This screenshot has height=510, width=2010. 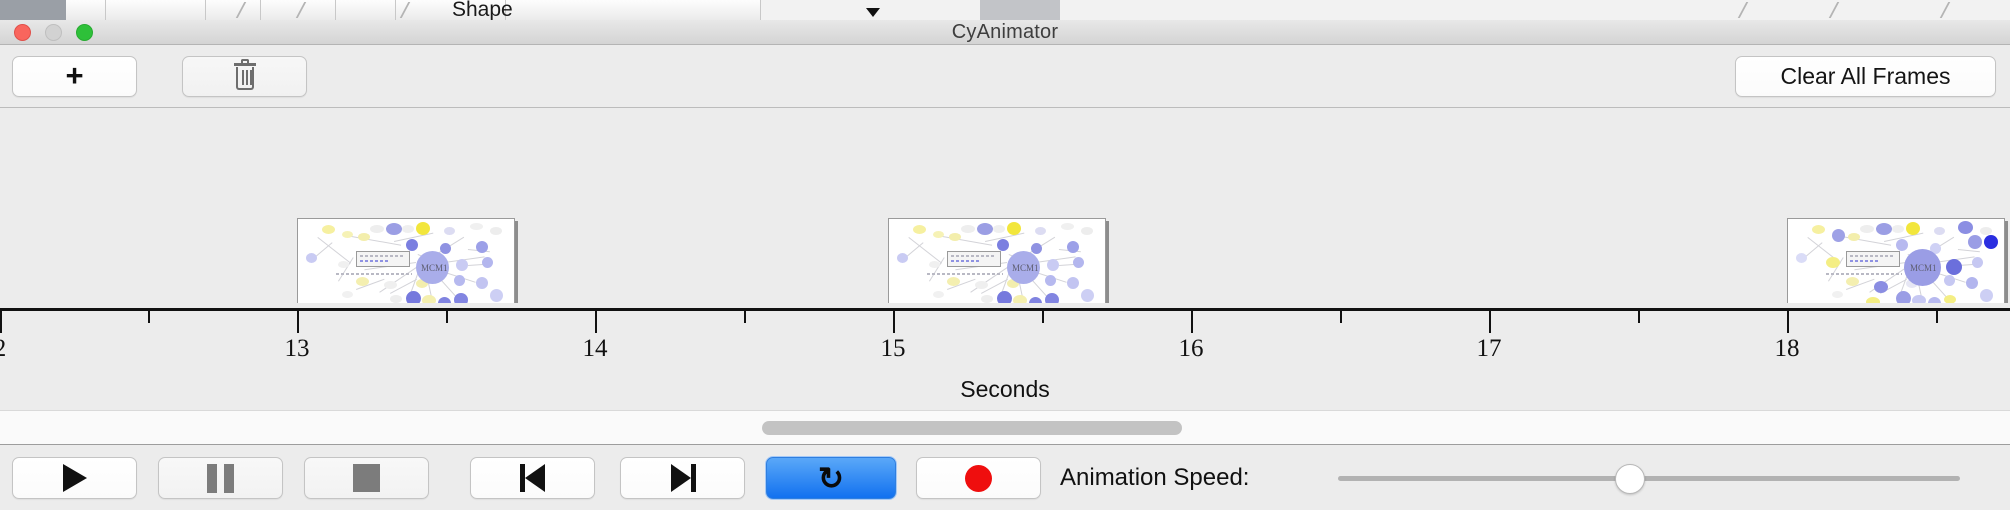 I want to click on timeline-scrollbar-thumb, so click(x=971, y=428).